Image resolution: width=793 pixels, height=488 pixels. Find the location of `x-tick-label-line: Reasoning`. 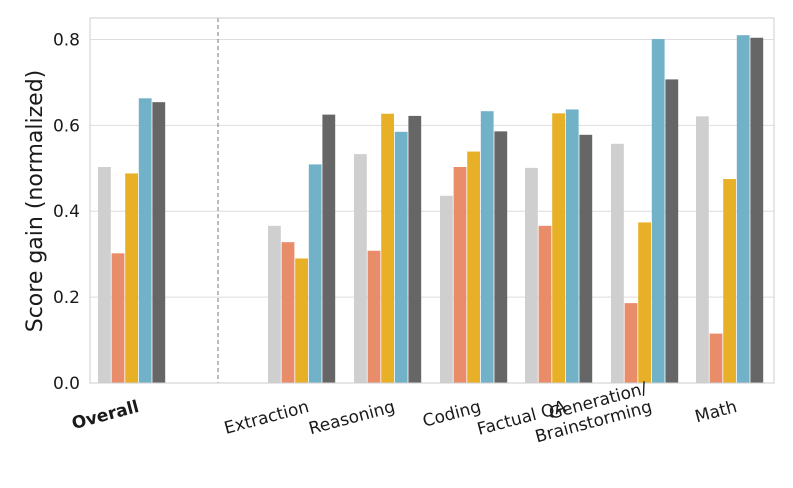

x-tick-label-line: Reasoning is located at coordinates (352, 418).